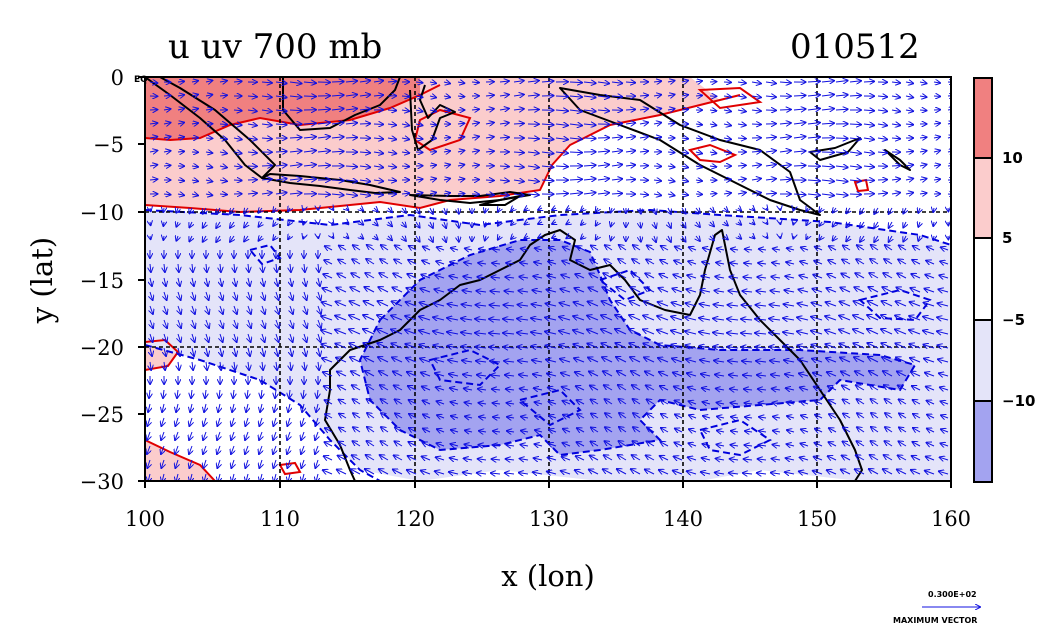 The width and height of the screenshot is (1056, 631). I want to click on vector-key-label: MAXIMUM VECTOR, so click(935, 620).